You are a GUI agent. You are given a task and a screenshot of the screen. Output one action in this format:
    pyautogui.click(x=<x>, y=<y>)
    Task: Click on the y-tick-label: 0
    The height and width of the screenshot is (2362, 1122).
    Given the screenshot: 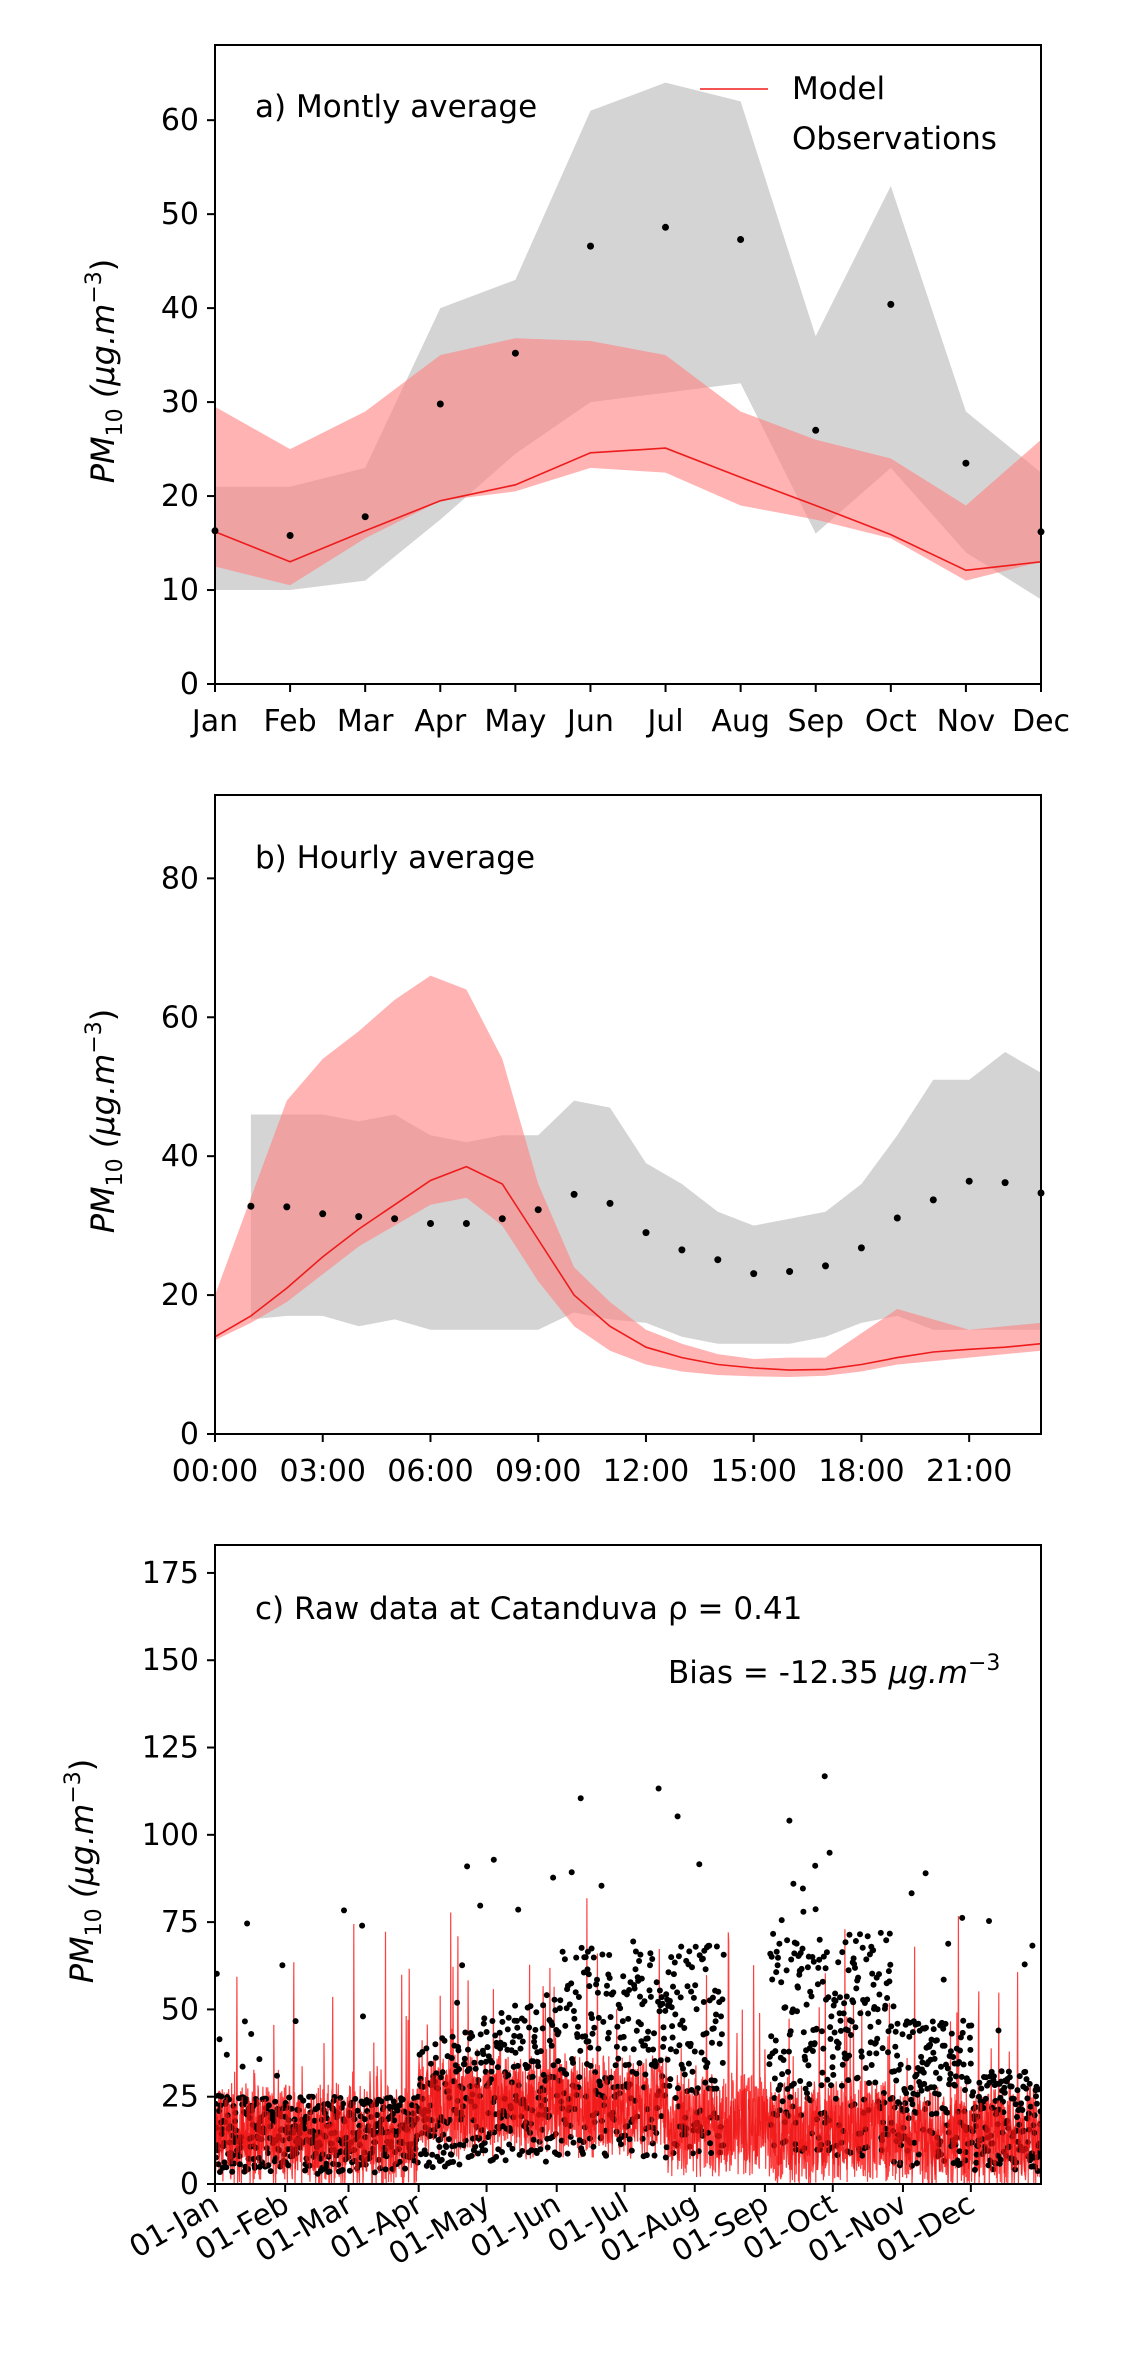 What is the action you would take?
    pyautogui.click(x=189, y=684)
    